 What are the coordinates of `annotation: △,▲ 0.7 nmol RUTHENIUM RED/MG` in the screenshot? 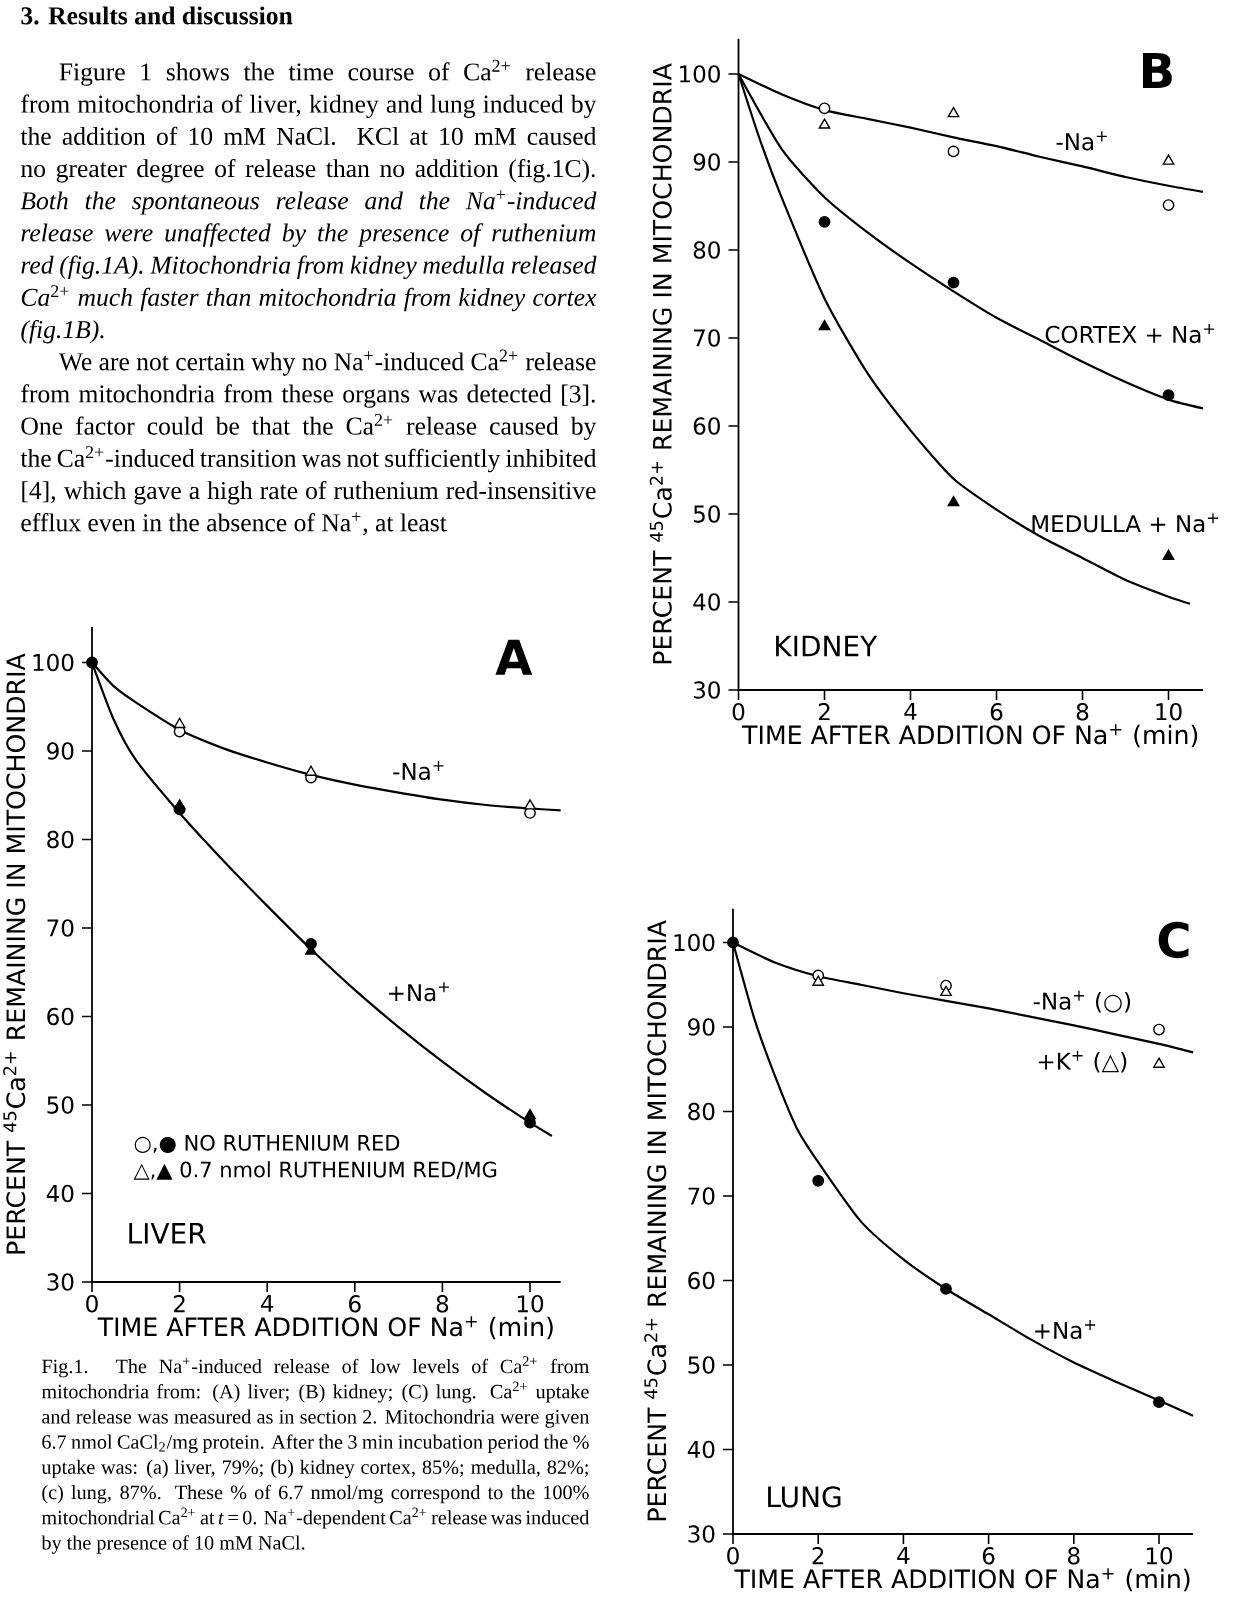 It's located at (315, 1170).